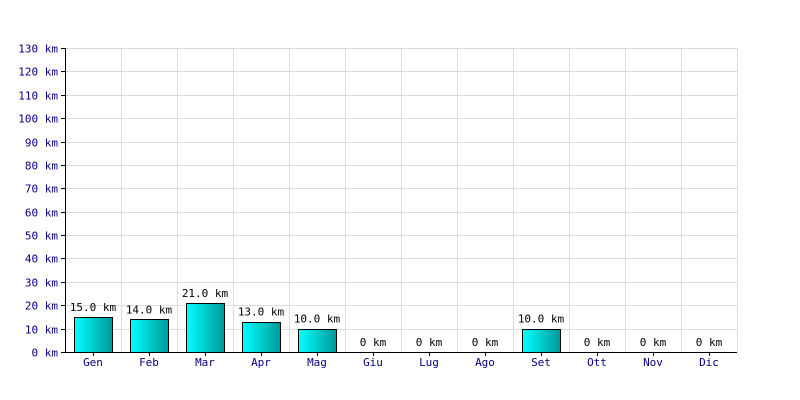  Describe the element at coordinates (401, 360) in the screenshot. I see `x-axis-ticks: Gen Feb Mar Apr Mag Giu Lug Ago Set Ott Nov Dic` at that location.